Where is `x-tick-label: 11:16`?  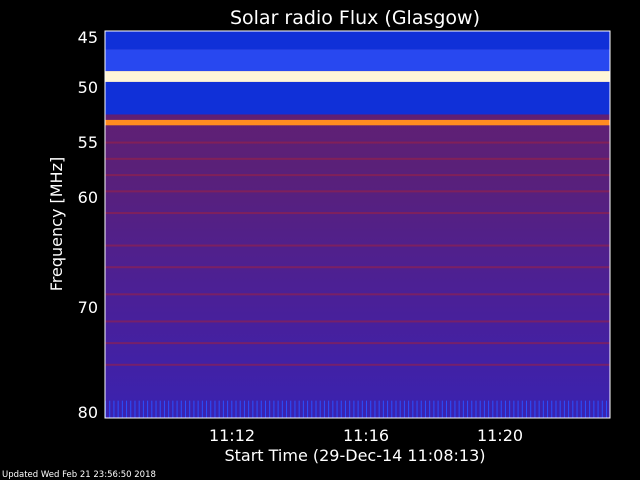 x-tick-label: 11:16 is located at coordinates (366, 435).